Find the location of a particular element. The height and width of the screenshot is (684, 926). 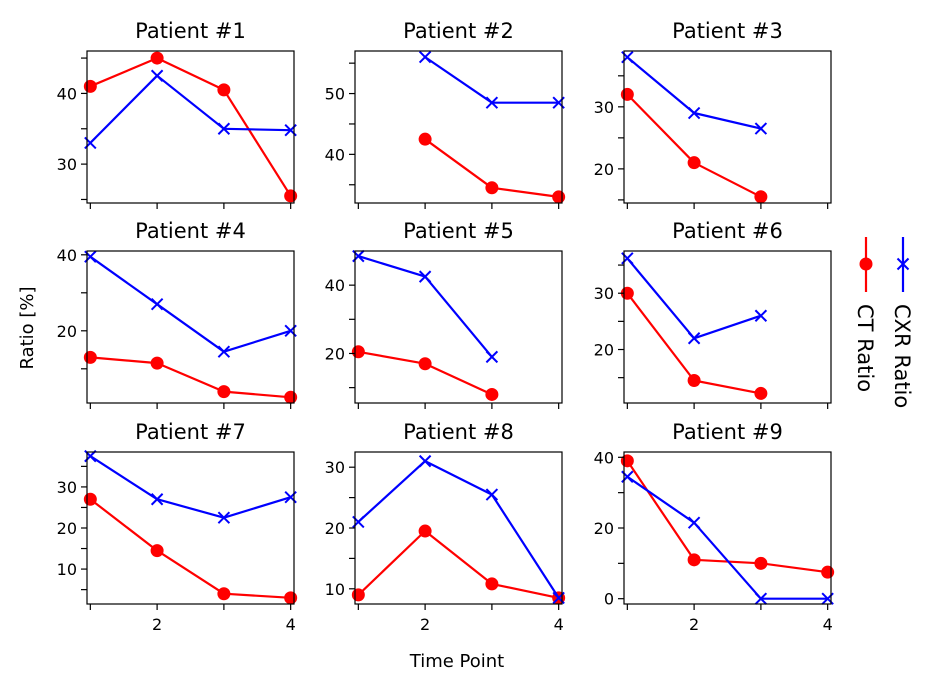

y-tick-label: 50 is located at coordinates (335, 94).